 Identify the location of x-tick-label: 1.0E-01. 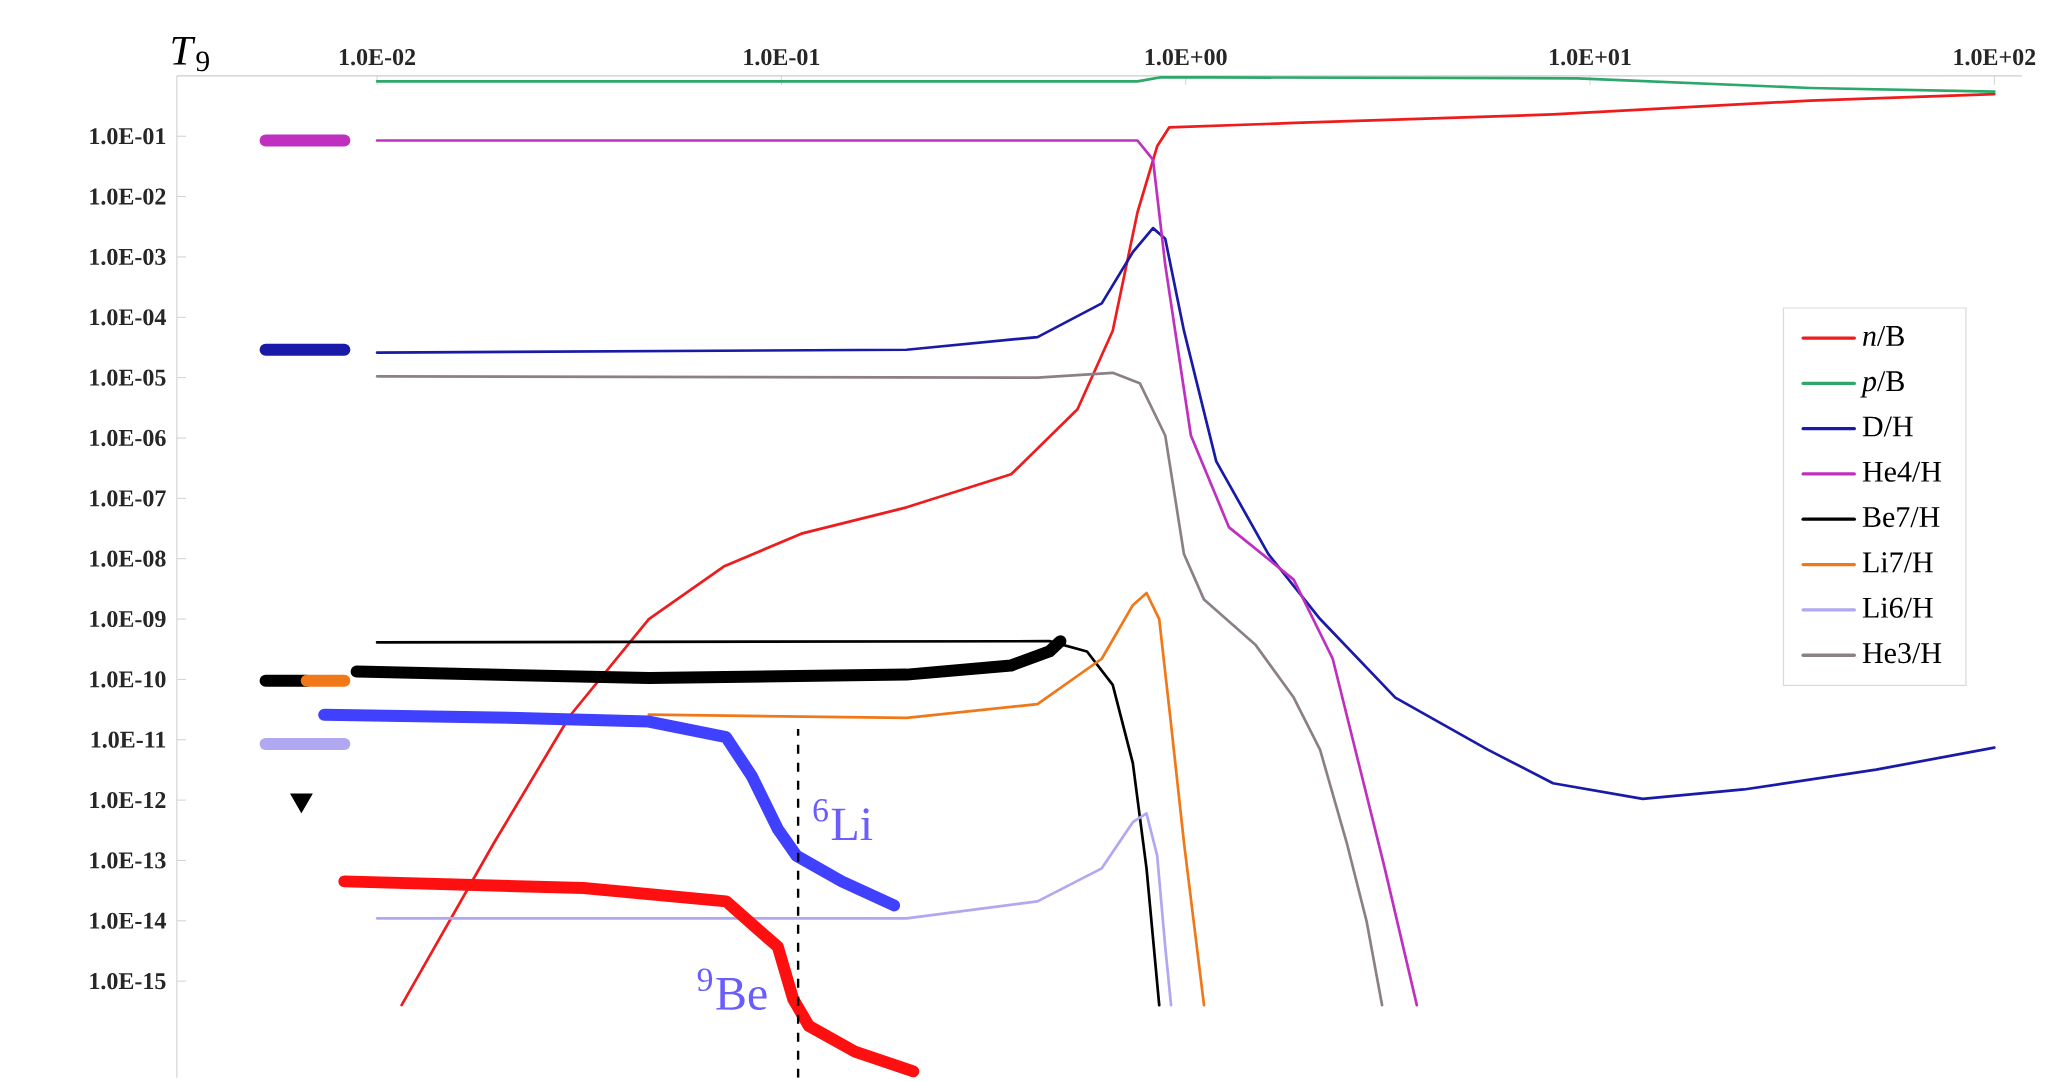
(782, 57).